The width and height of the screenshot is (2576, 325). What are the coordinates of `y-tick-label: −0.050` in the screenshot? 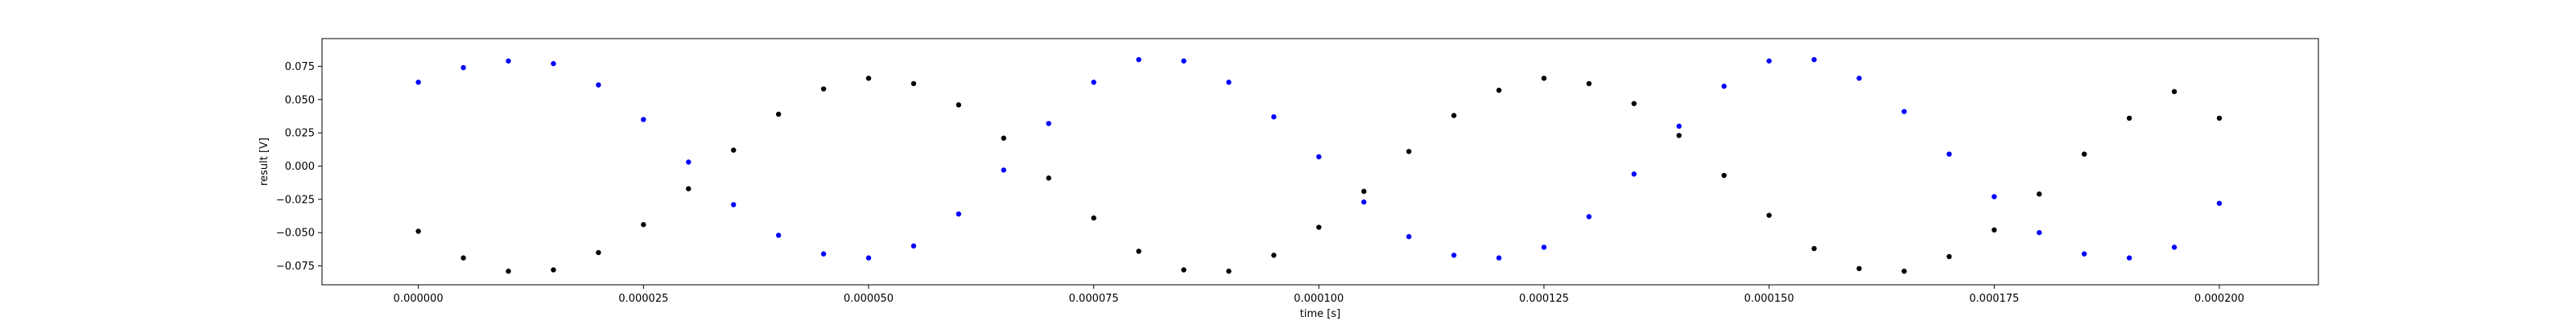 It's located at (295, 234).